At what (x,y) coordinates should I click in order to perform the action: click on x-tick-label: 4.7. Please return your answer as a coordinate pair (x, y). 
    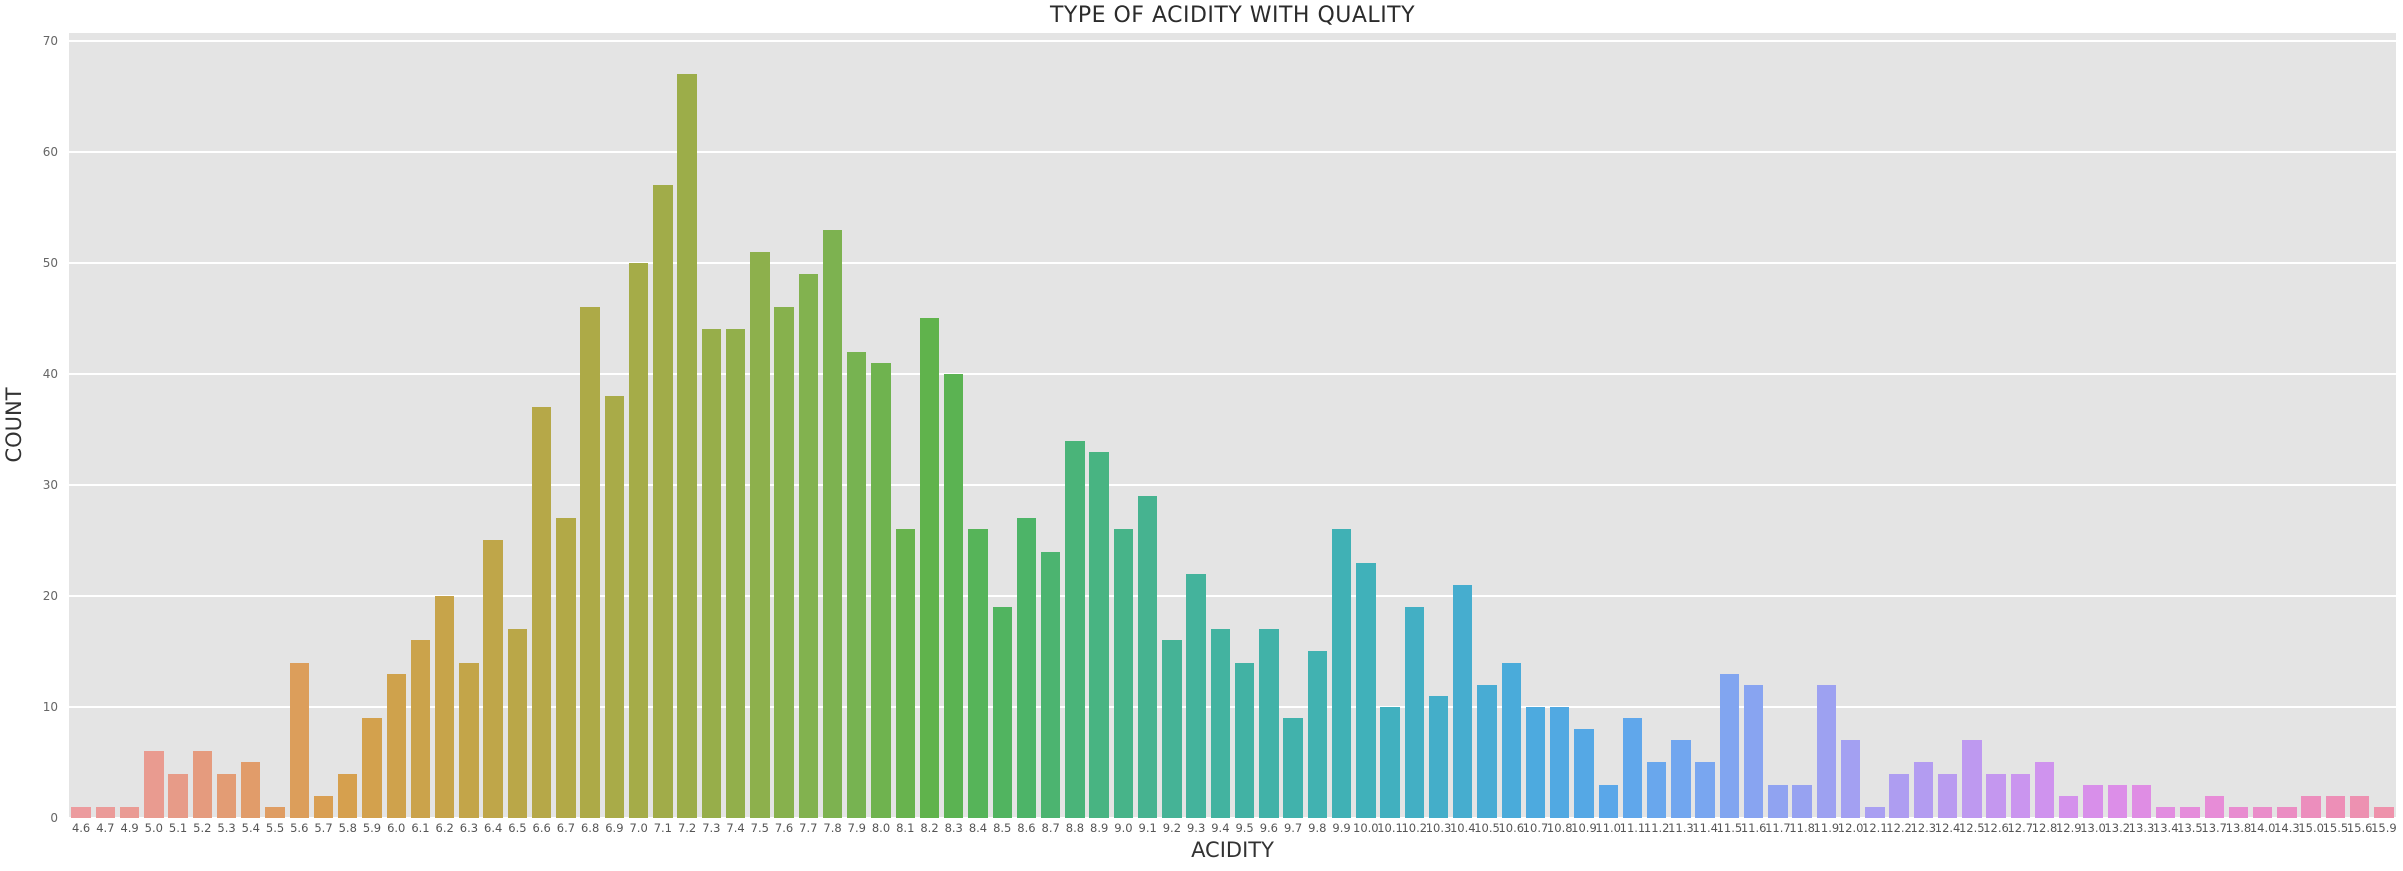
    Looking at the image, I should click on (105, 828).